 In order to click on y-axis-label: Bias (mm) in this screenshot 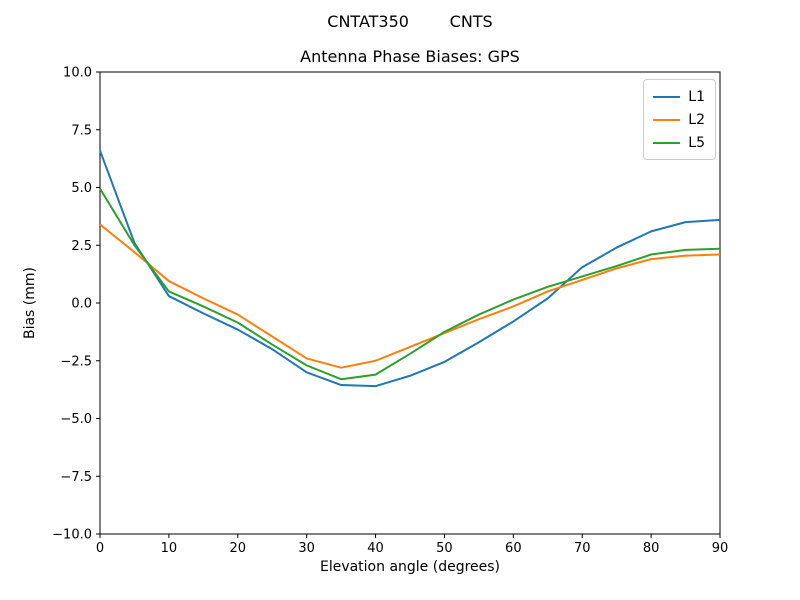, I will do `click(30, 303)`.